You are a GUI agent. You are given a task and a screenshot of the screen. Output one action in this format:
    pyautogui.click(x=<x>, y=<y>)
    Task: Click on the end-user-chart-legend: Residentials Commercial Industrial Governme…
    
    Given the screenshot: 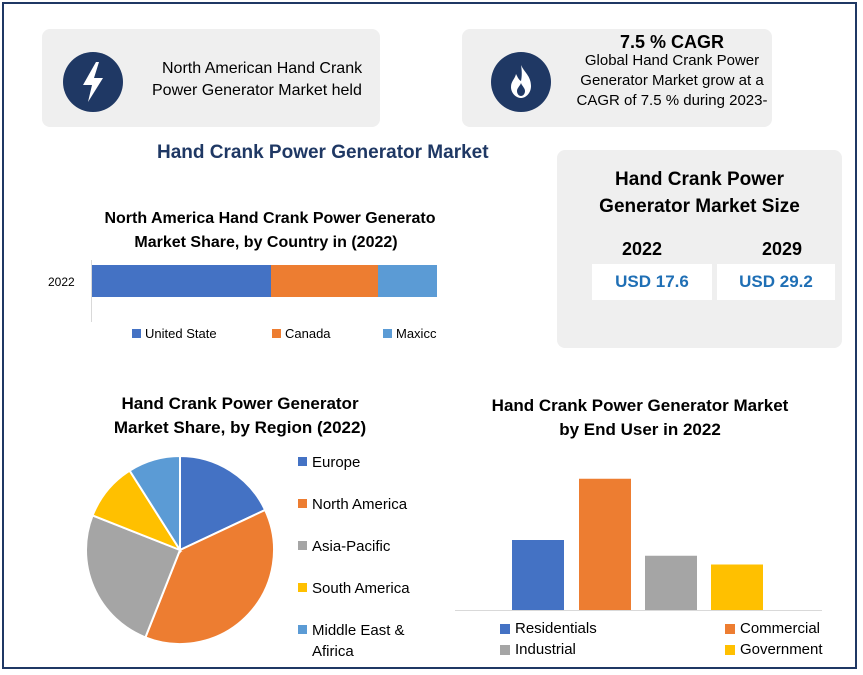 What is the action you would take?
    pyautogui.click(x=660, y=637)
    